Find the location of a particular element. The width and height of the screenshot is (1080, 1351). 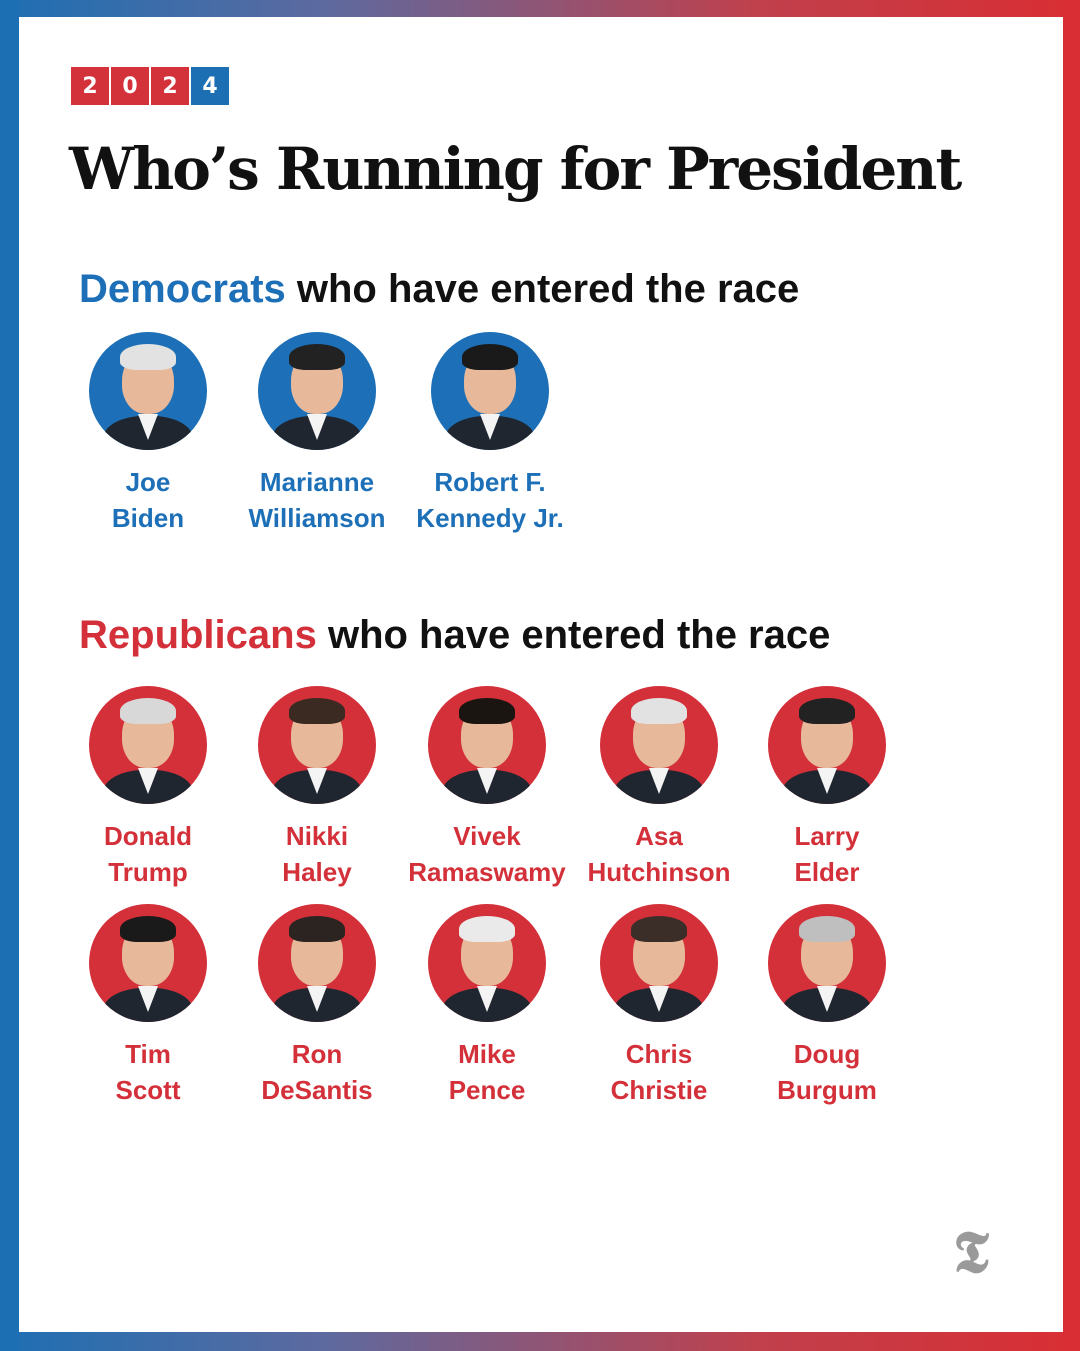

candidate-first-name: Asa is located at coordinates (659, 836).